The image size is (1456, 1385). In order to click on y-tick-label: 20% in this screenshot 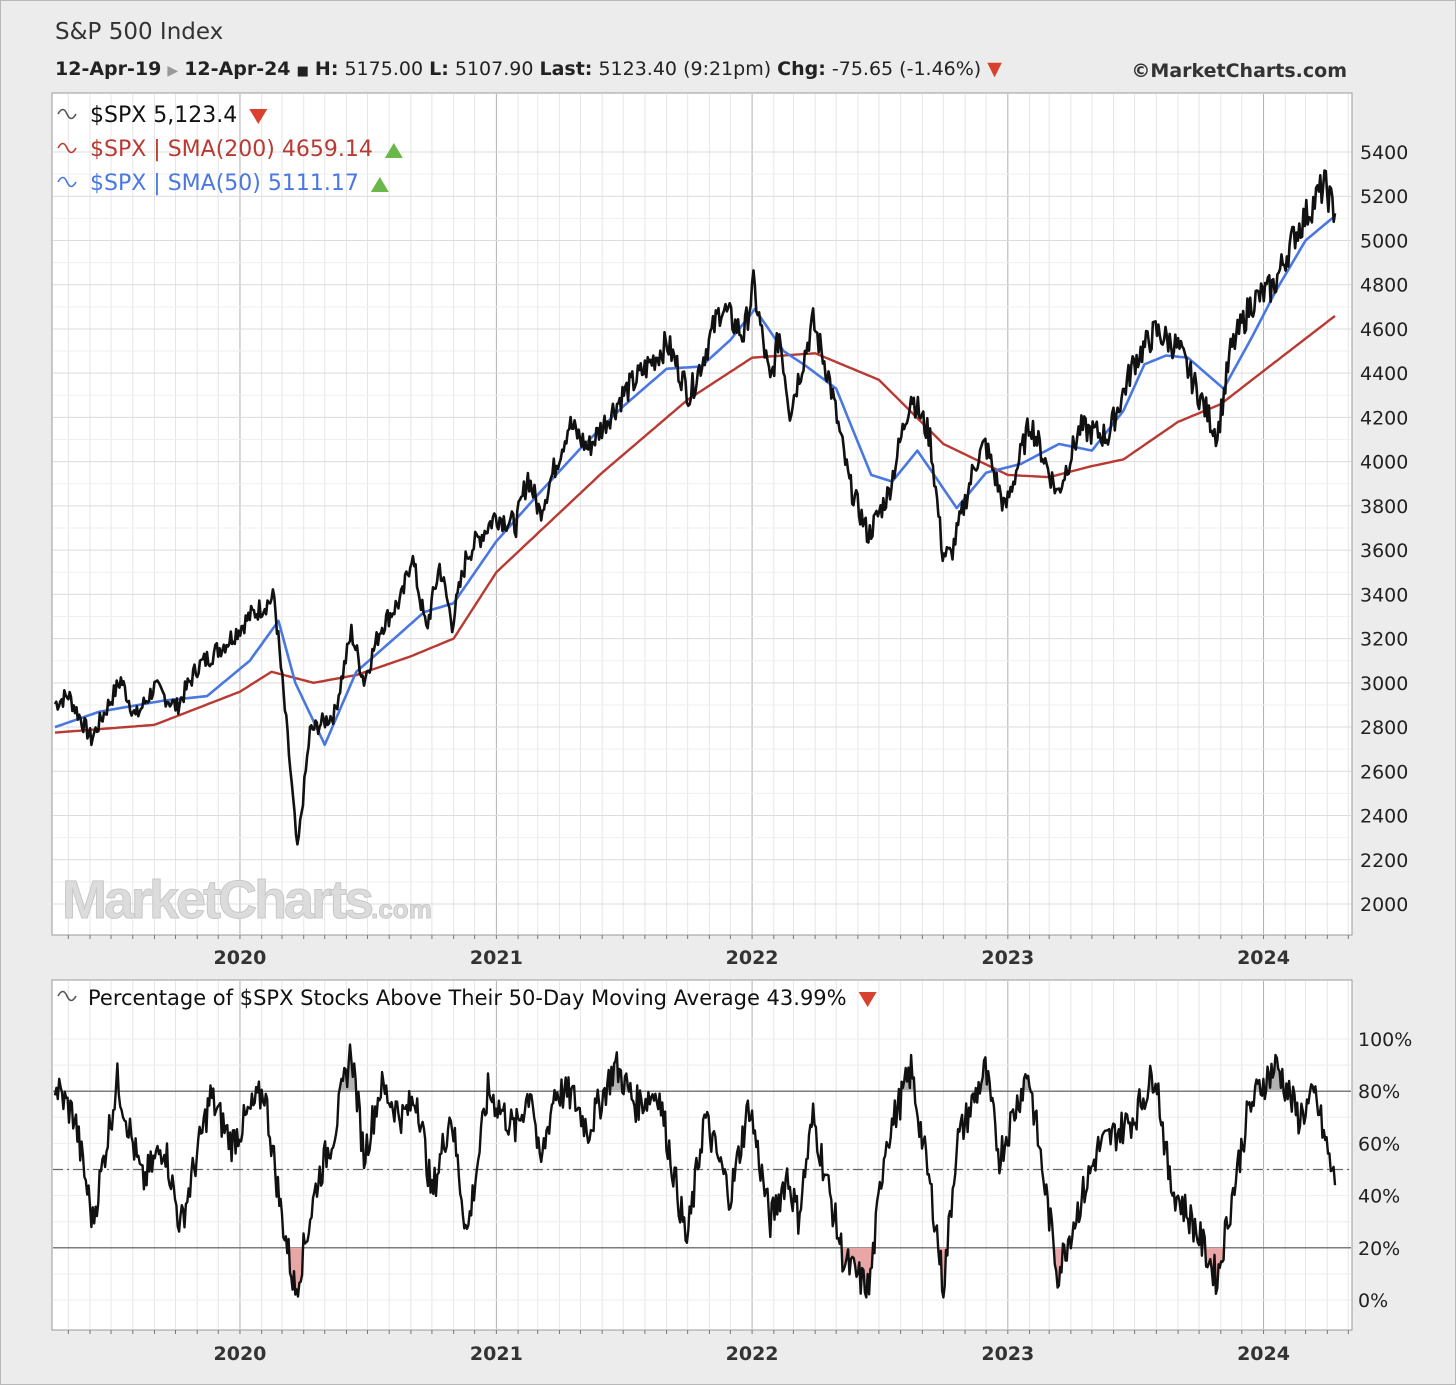, I will do `click(1379, 1249)`.